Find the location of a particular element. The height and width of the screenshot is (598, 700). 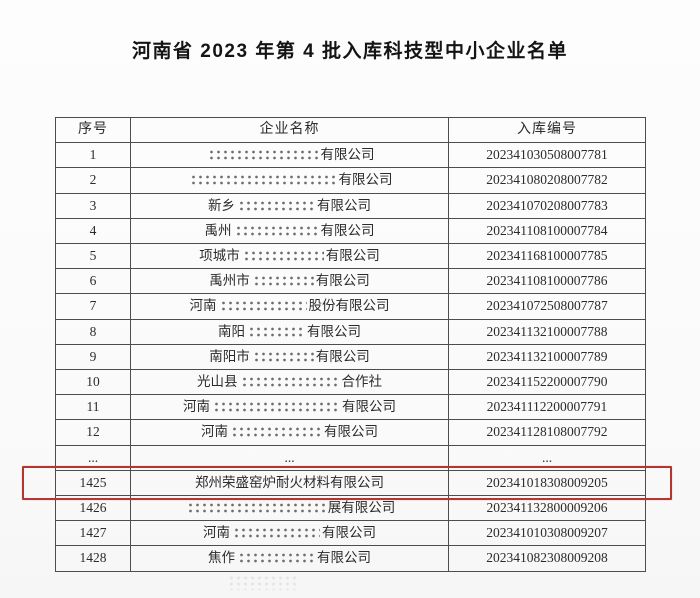

cell-seq: 7 is located at coordinates (93, 306).